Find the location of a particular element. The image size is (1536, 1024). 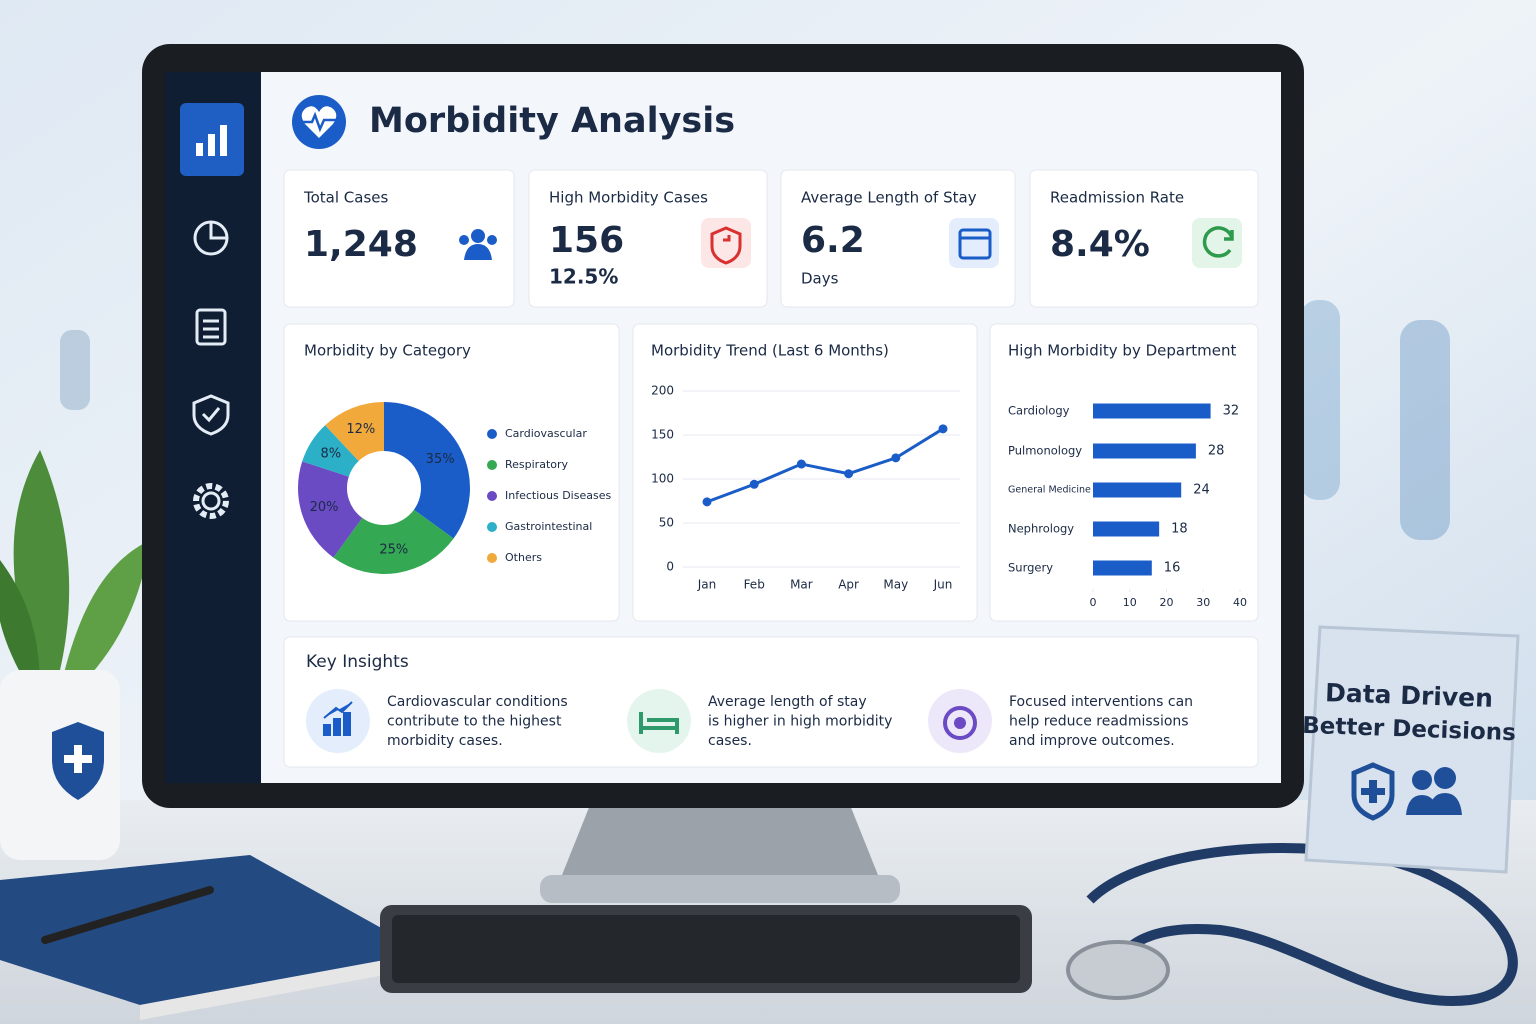

x-tick-label: Jan is located at coordinates (707, 585).